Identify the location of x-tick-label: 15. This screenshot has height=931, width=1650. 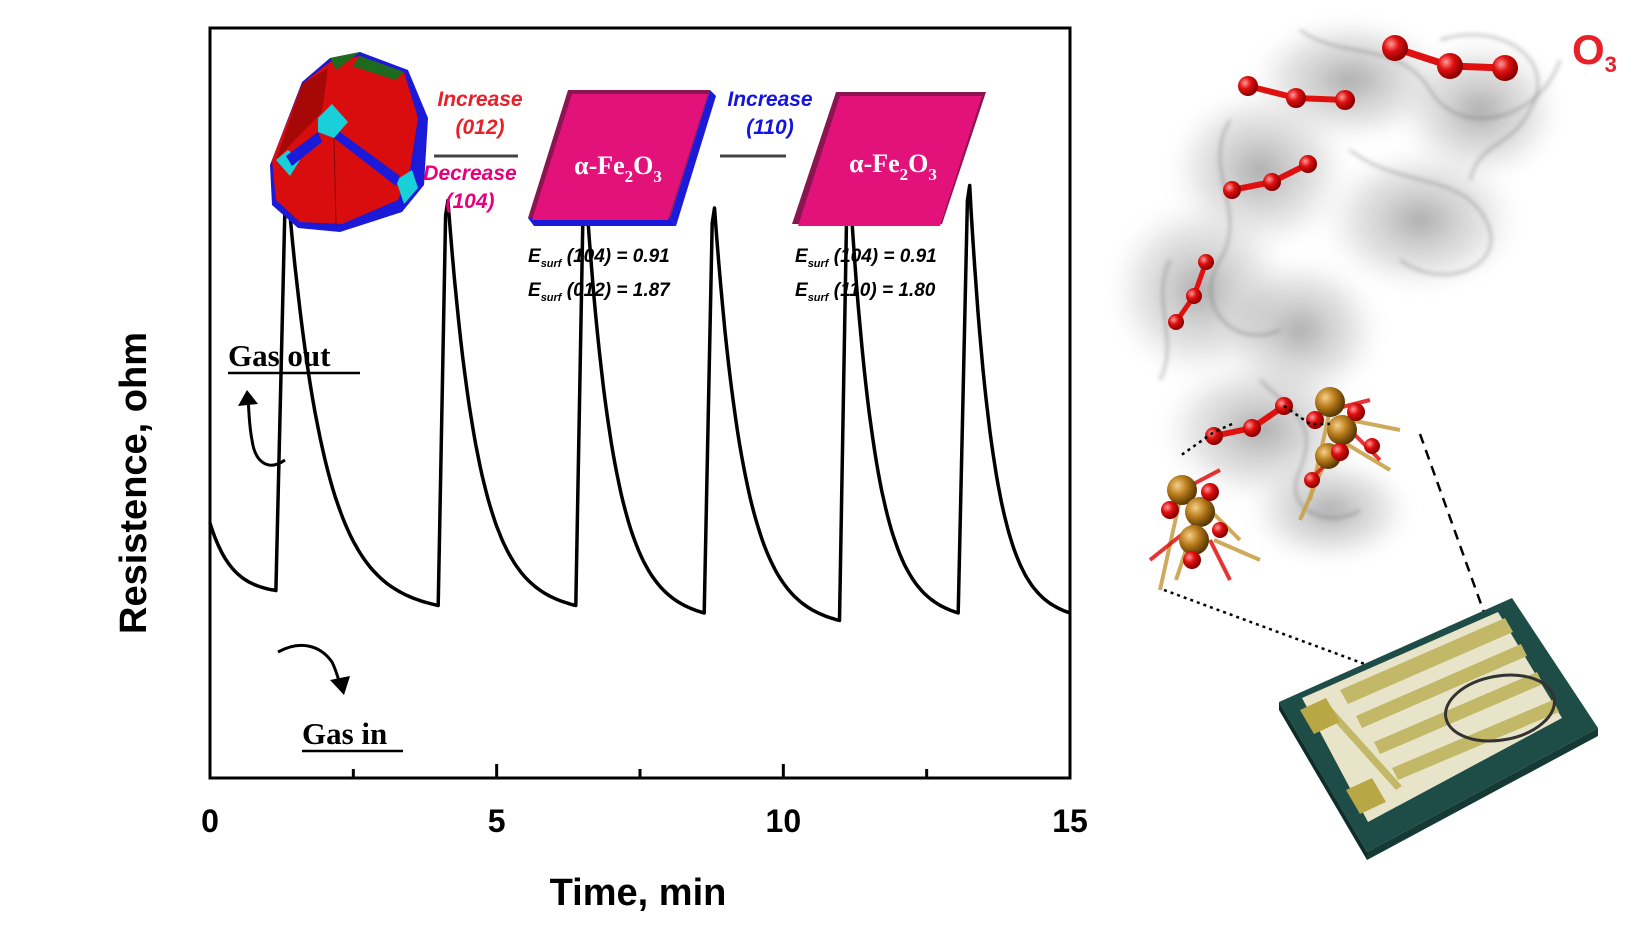
(1070, 821).